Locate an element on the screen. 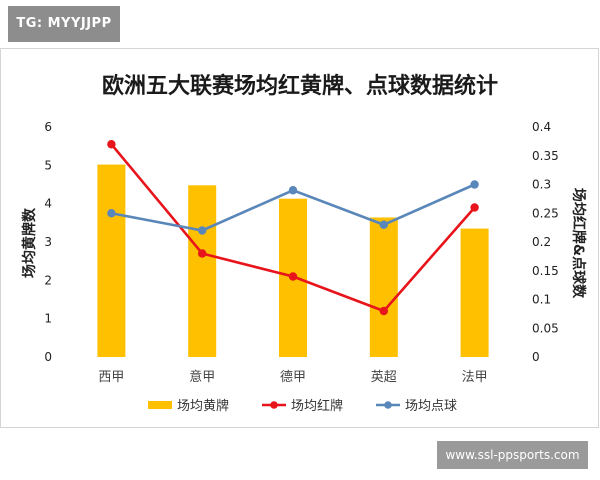 The height and width of the screenshot is (480, 600). chart-title: 欧洲五大联赛场均红黄牌、点球数据统计 is located at coordinates (300, 86).